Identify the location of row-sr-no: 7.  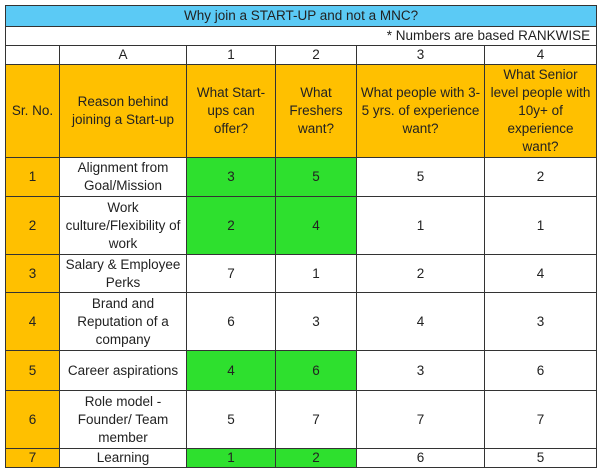
(32, 458).